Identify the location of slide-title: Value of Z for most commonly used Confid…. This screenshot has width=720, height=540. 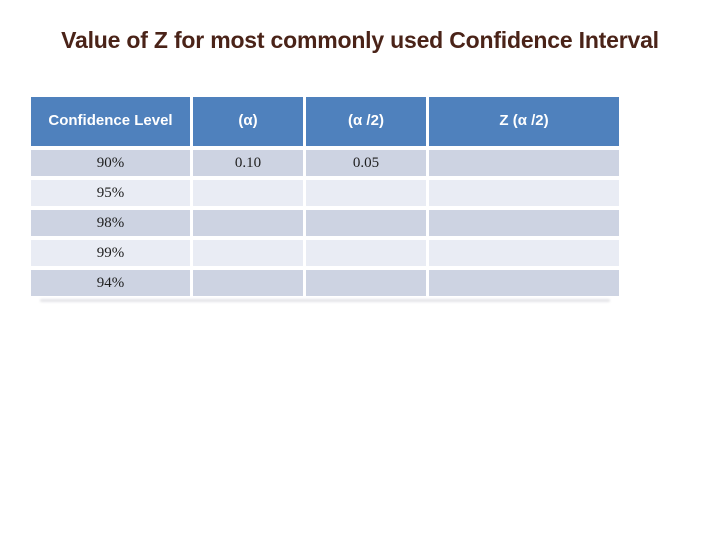
(360, 40).